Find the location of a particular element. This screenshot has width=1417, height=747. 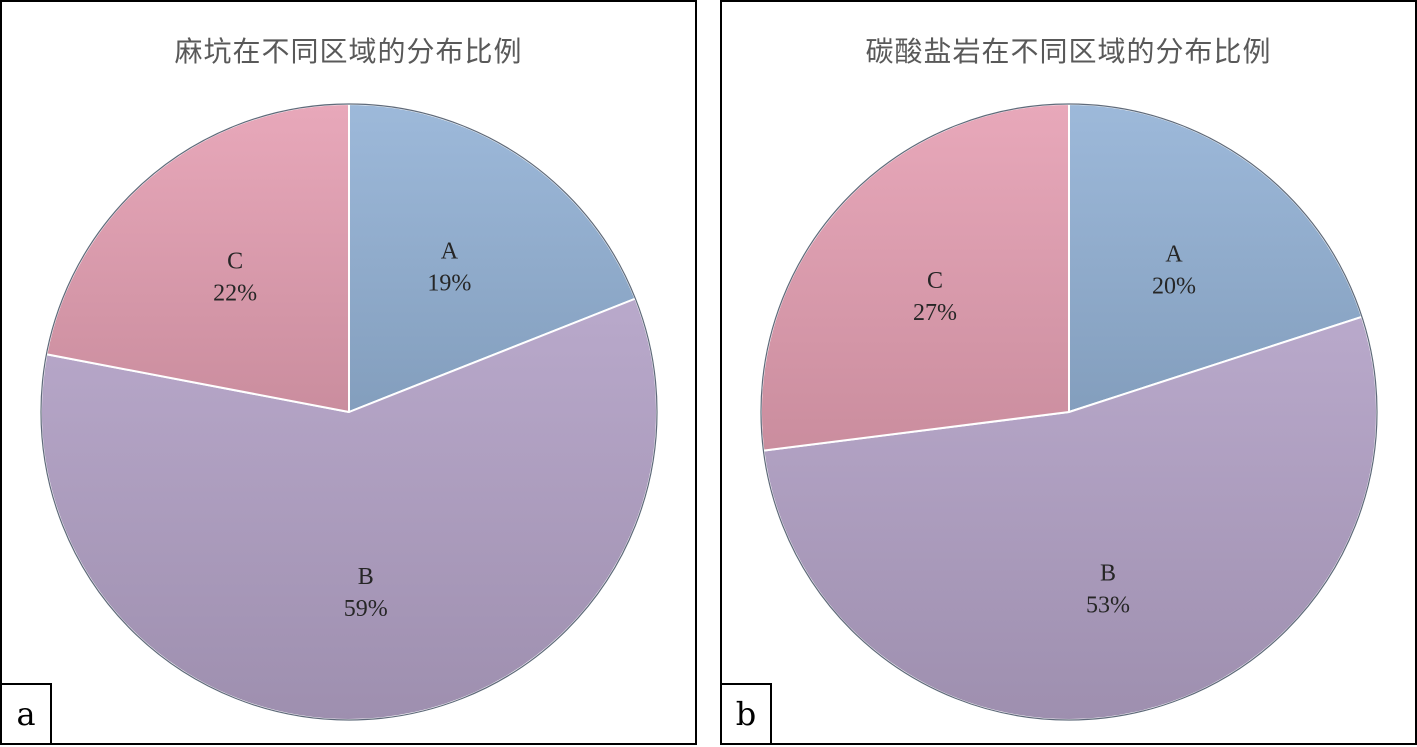

slice-percent-label: 27% is located at coordinates (935, 313).